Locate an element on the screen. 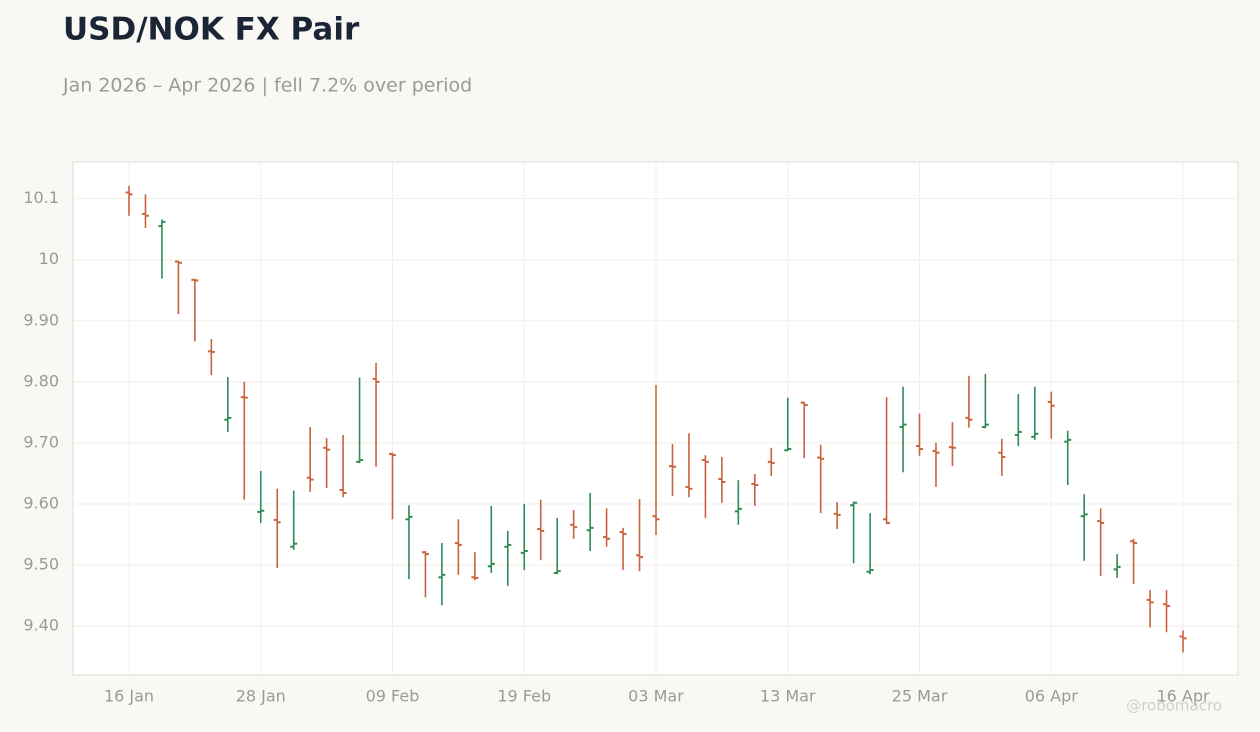  y-tick-label: 10 is located at coordinates (49, 258).